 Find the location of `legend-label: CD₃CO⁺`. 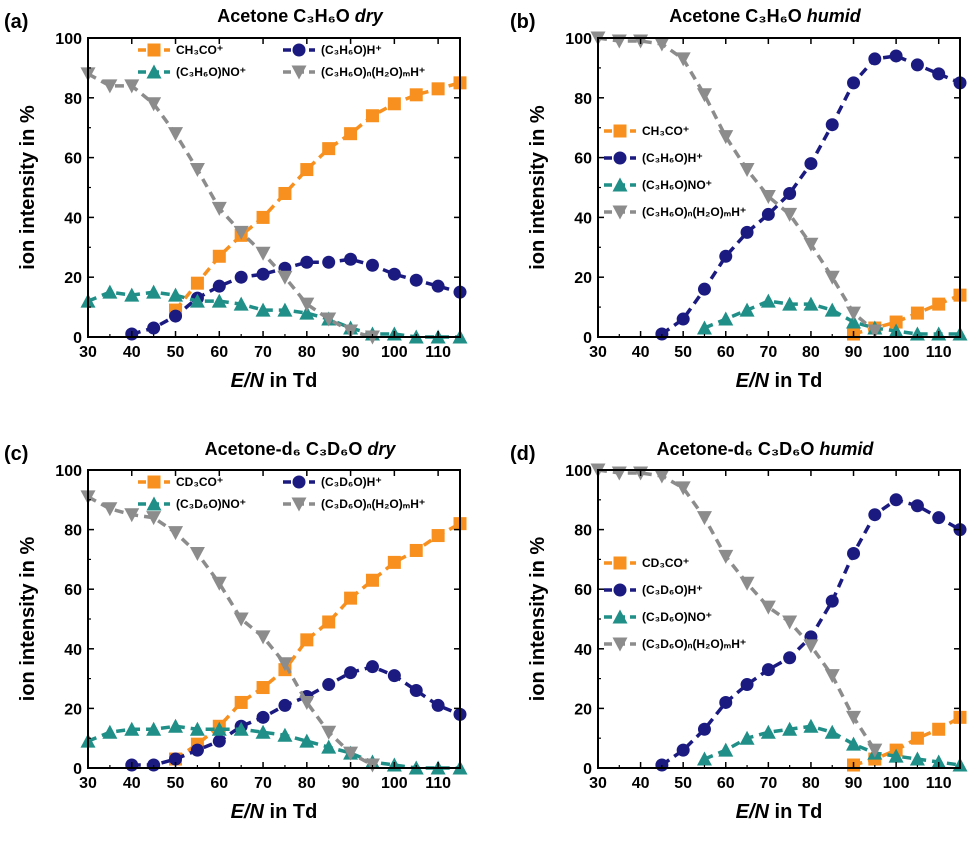

legend-label: CD₃CO⁺ is located at coordinates (665, 563).